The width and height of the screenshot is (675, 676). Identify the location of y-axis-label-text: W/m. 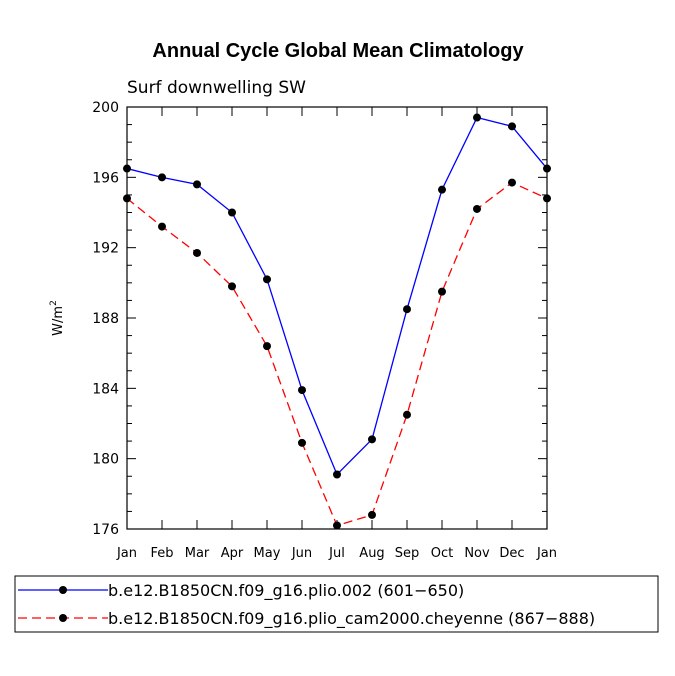
(58, 321).